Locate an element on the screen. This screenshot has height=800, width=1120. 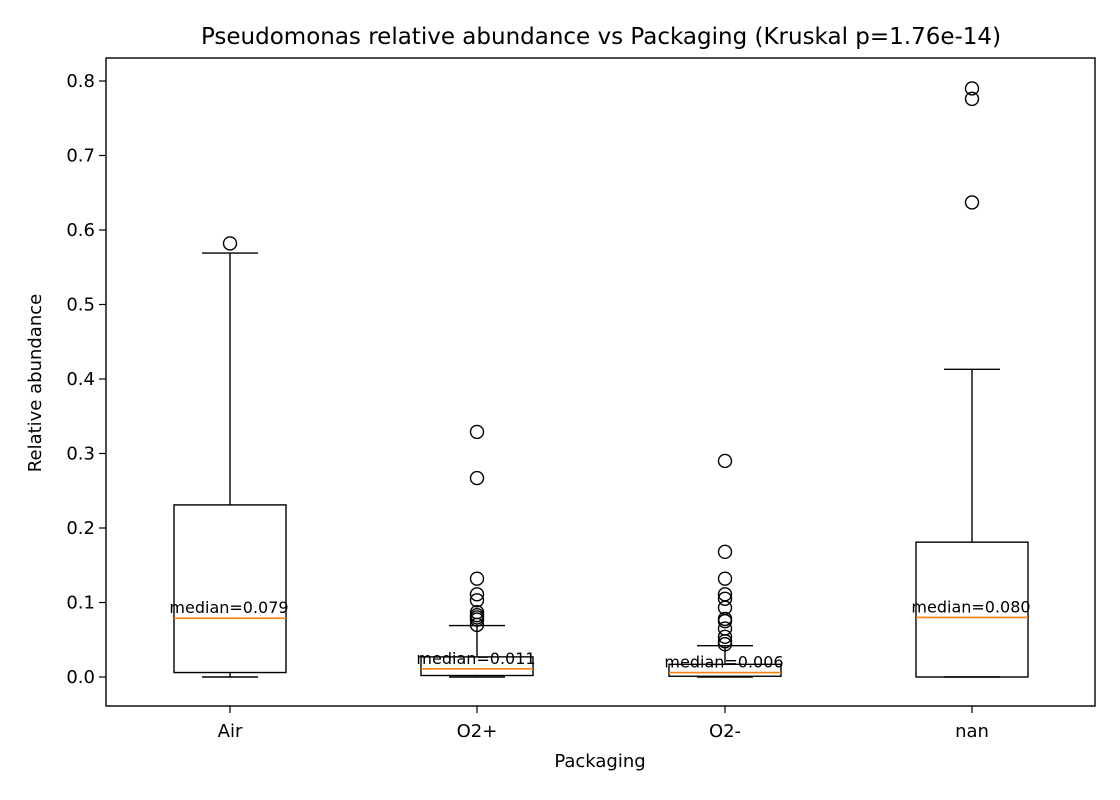
y-axis: 0.0 0.1 0.2 0.3 0.4 0.5 0.6 0.7 0.8 is located at coordinates (86, 379).